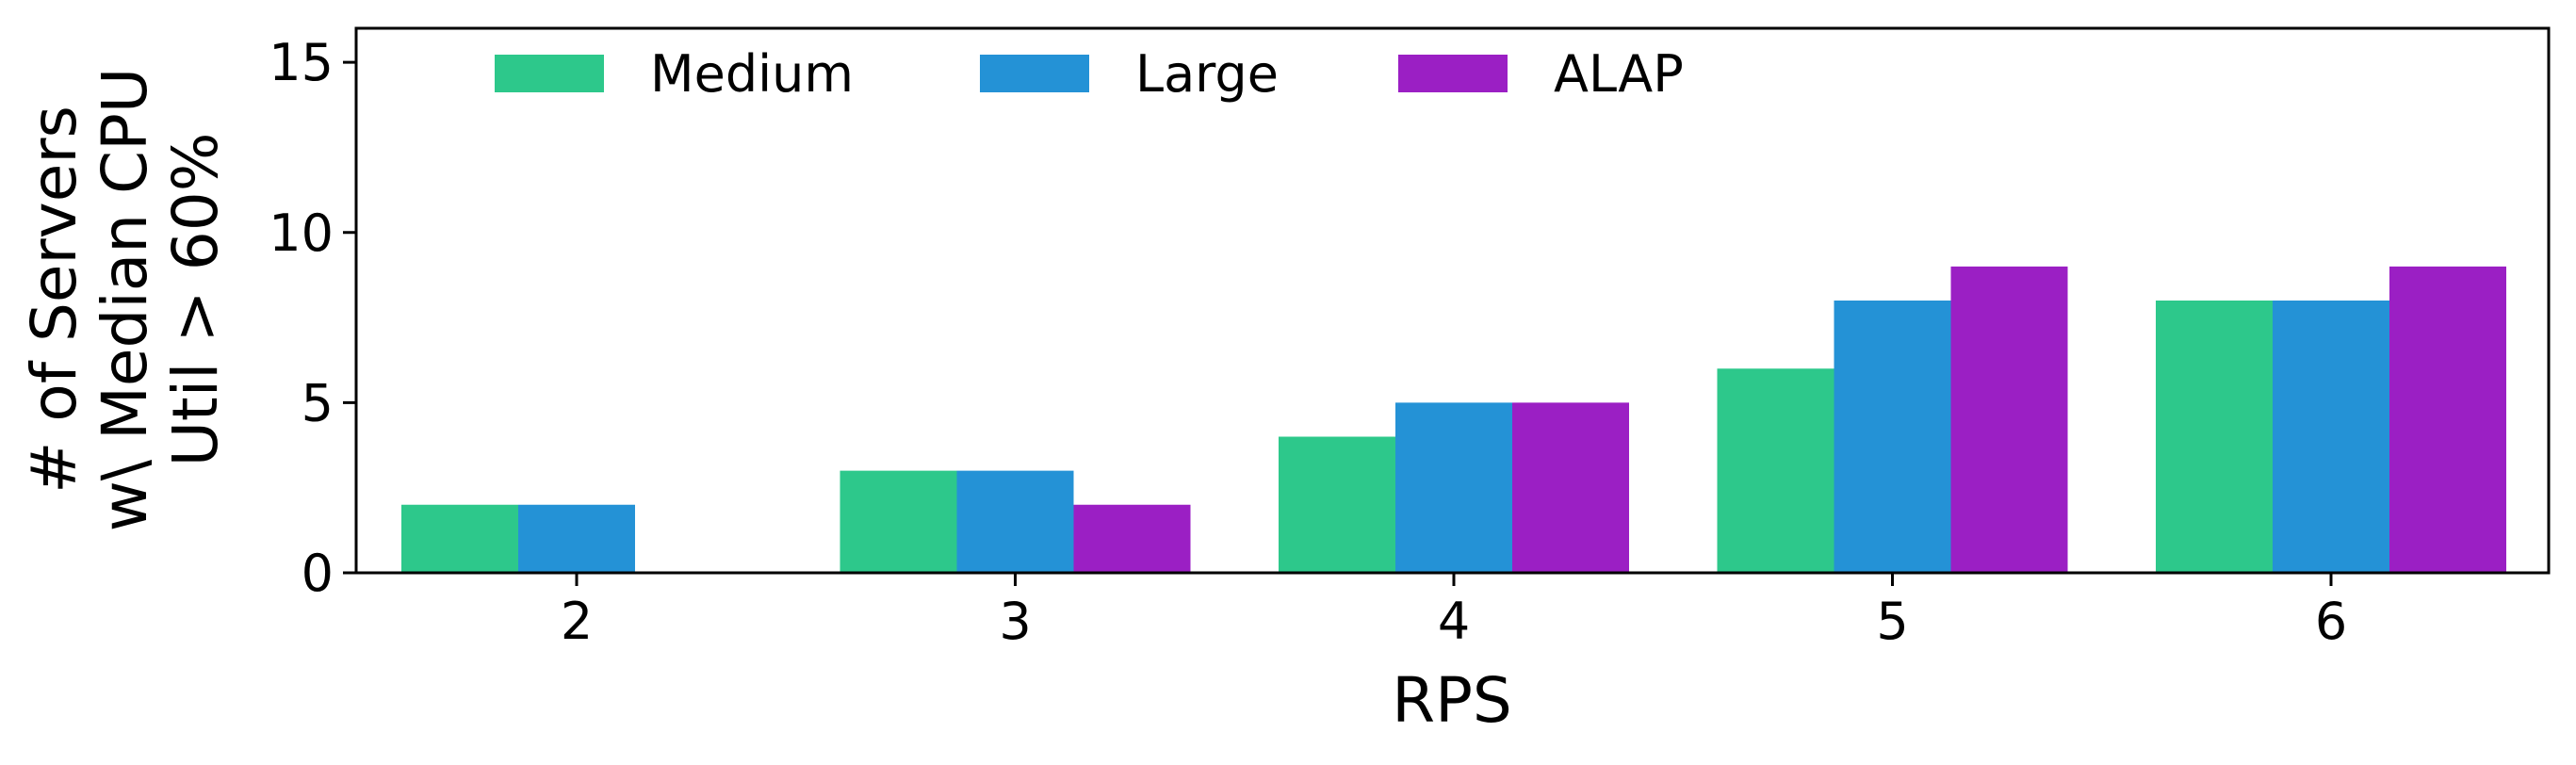  Describe the element at coordinates (1453, 73) in the screenshot. I see `legend-swatch-alap` at that location.